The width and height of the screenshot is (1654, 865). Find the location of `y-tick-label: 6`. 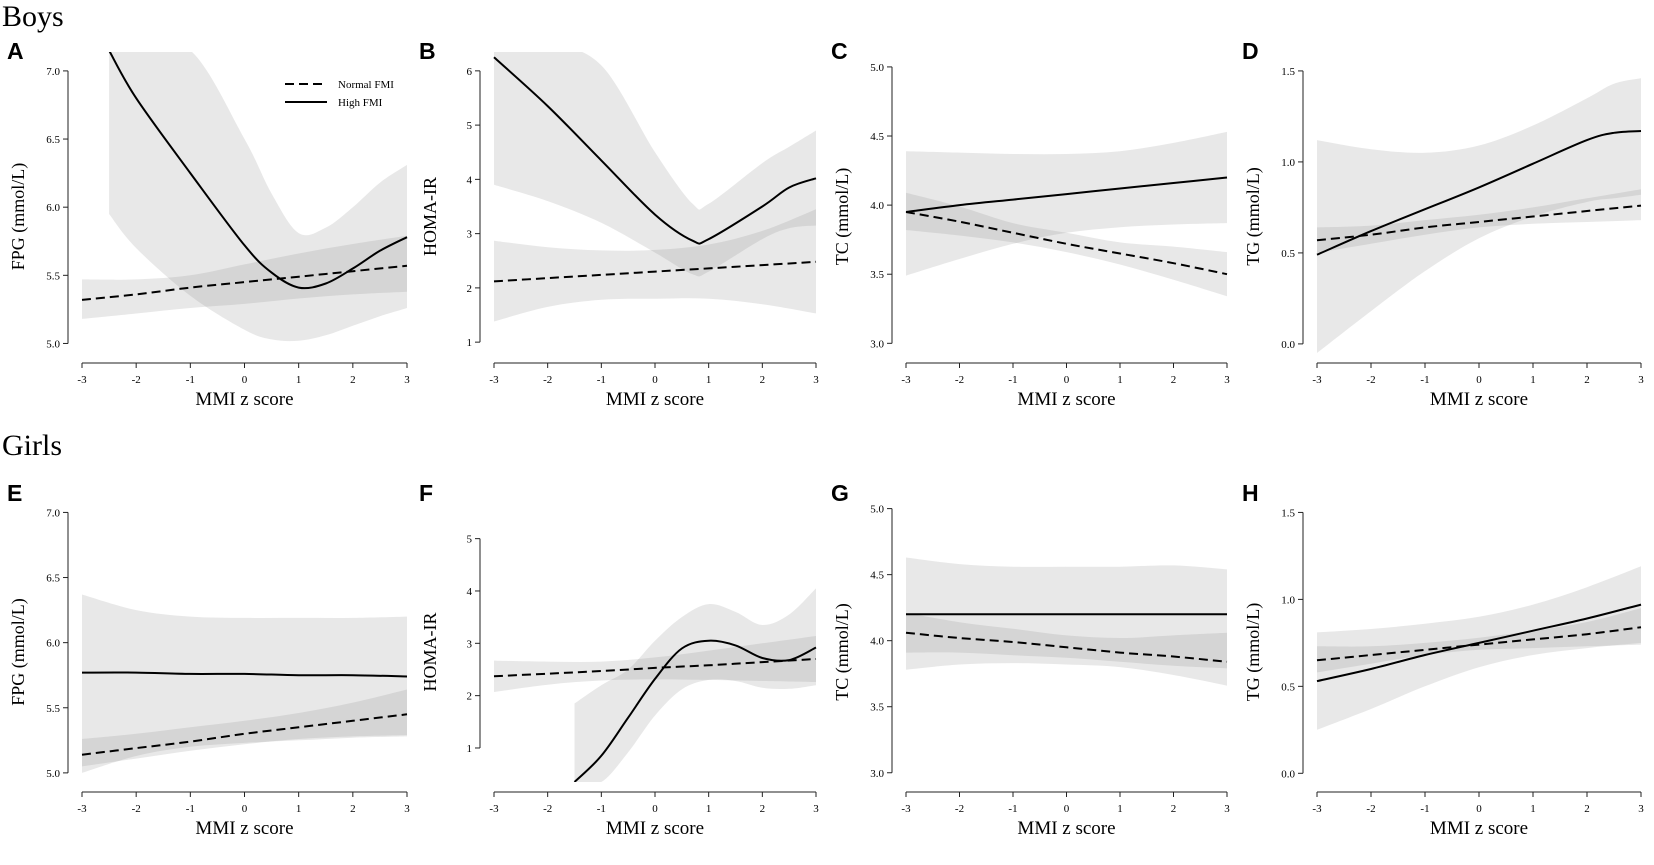

y-tick-label: 6 is located at coordinates (470, 72).